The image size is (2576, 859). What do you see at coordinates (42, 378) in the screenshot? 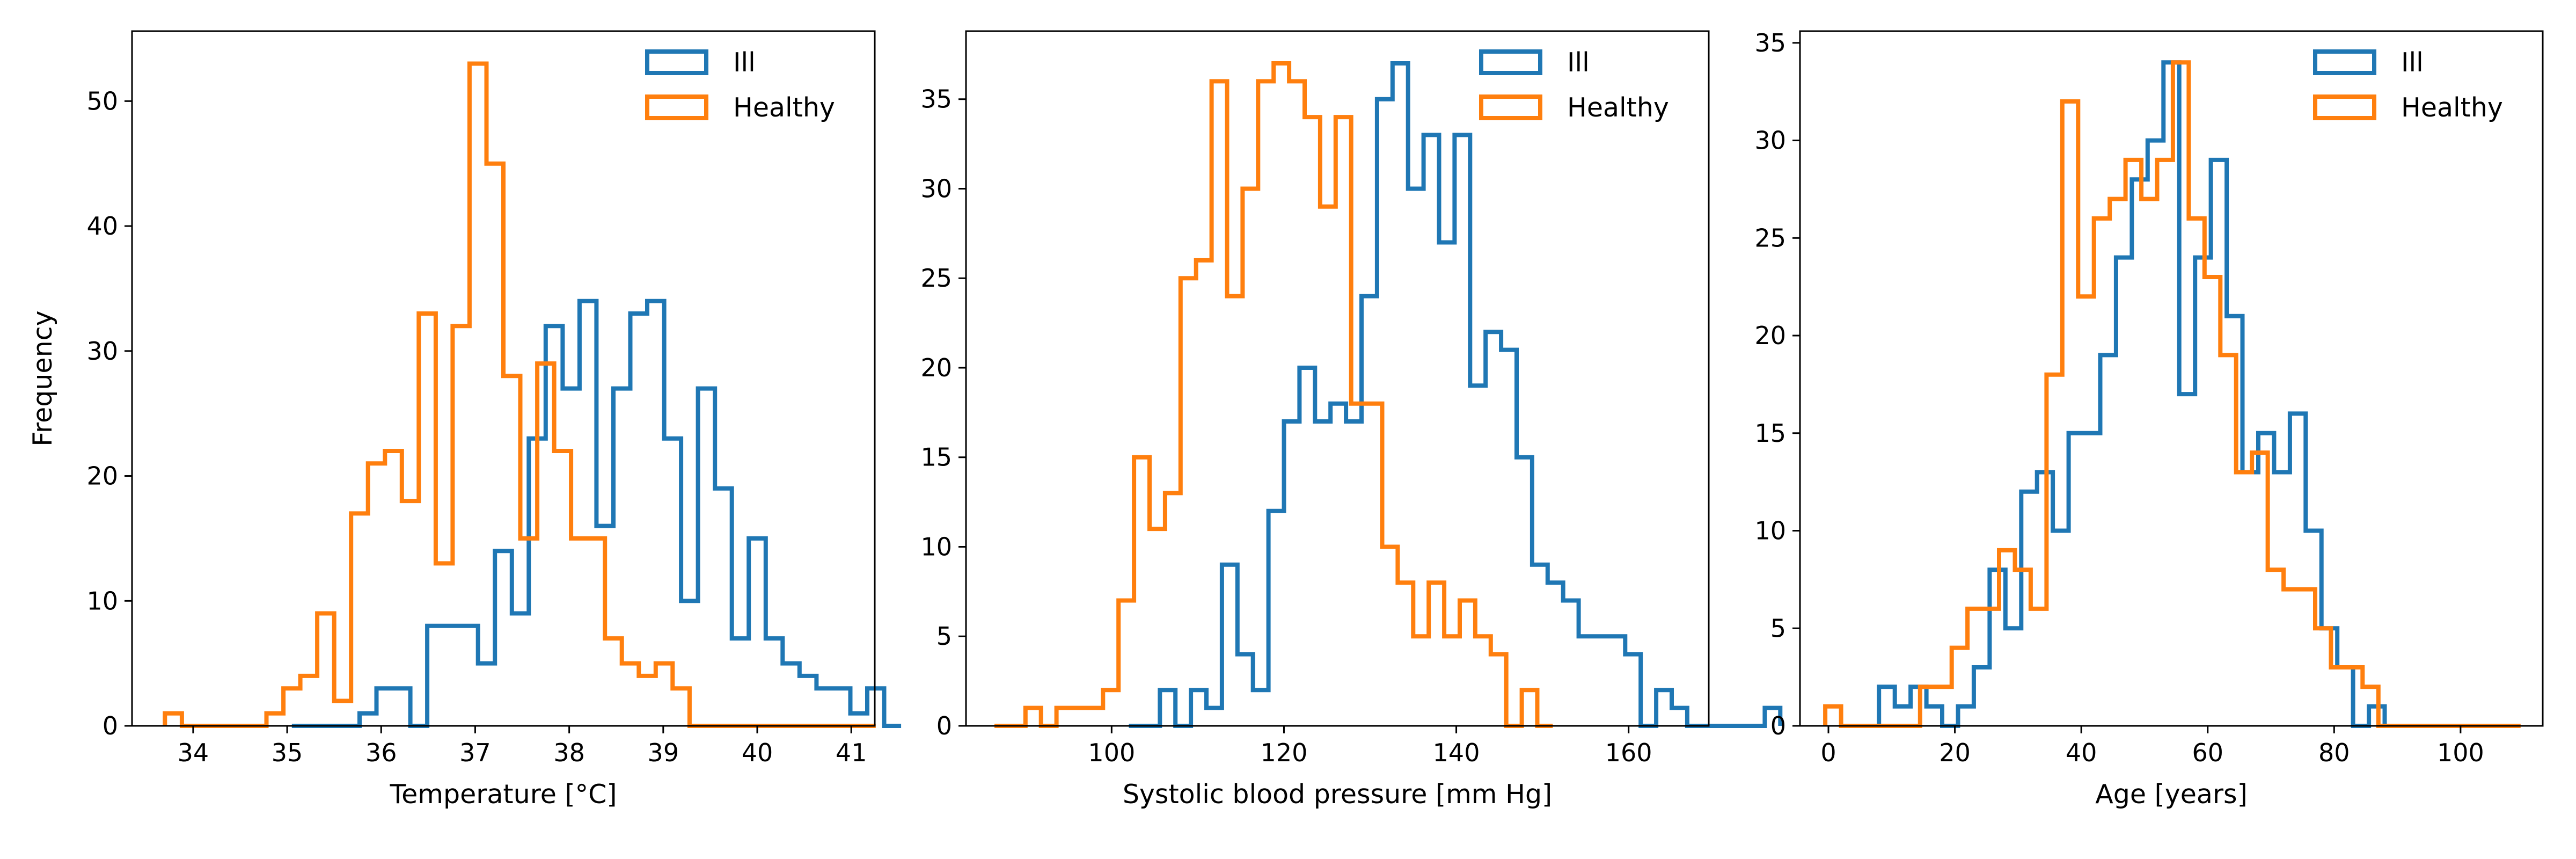
I see `y-axis-label: Frequency` at bounding box center [42, 378].